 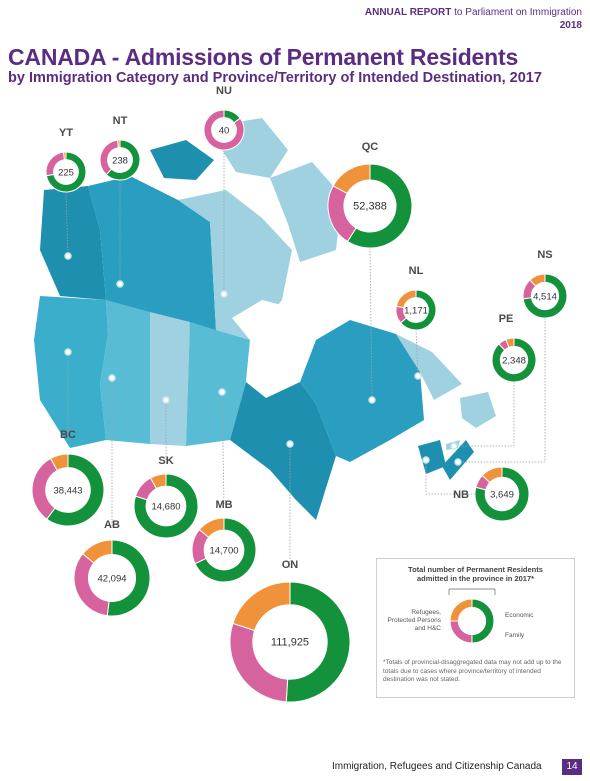 I want to click on donut-qc-donut-hole, so click(x=370, y=206).